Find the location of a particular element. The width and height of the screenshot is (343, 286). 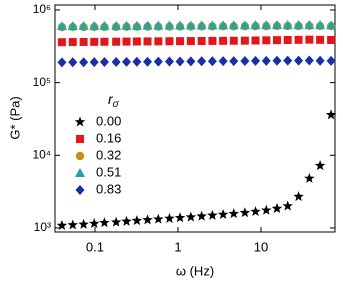

y-tick-label: 10⁶ is located at coordinates (42, 9).